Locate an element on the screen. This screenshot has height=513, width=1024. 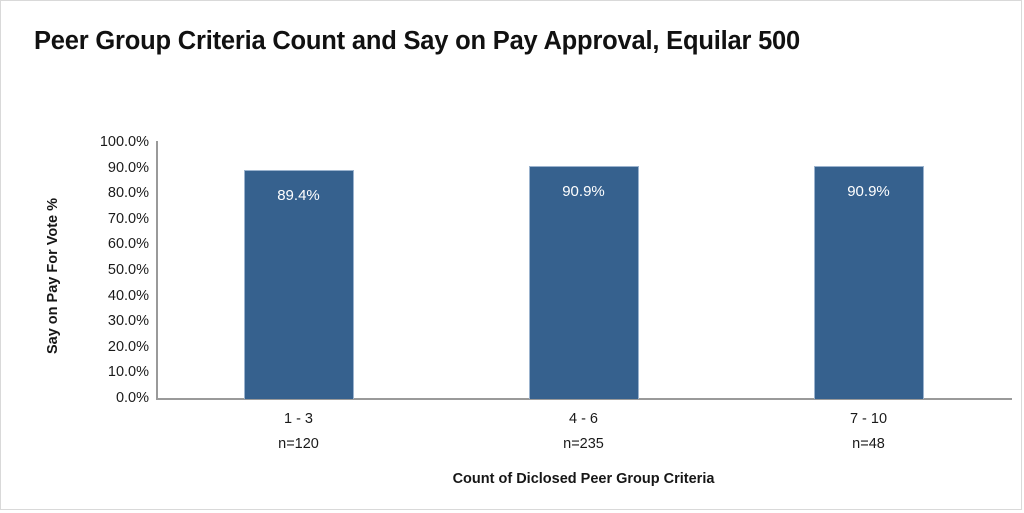
category-sample-size: n=235 is located at coordinates (583, 444).